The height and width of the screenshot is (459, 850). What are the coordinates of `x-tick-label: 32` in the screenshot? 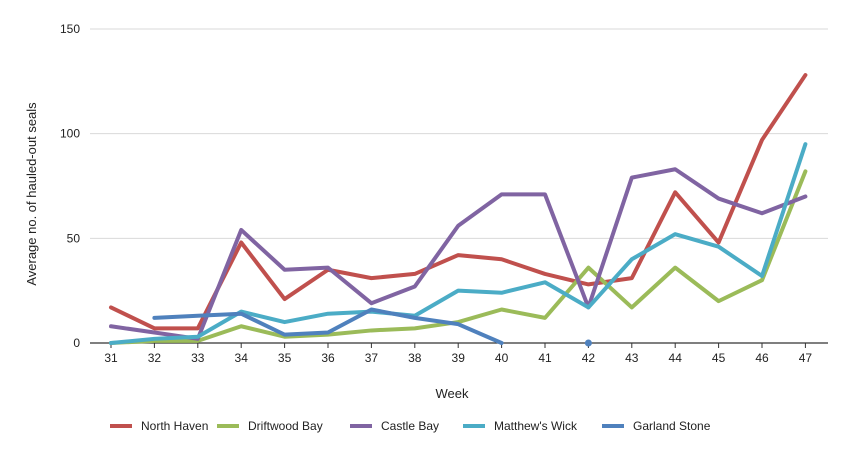 It's located at (155, 358).